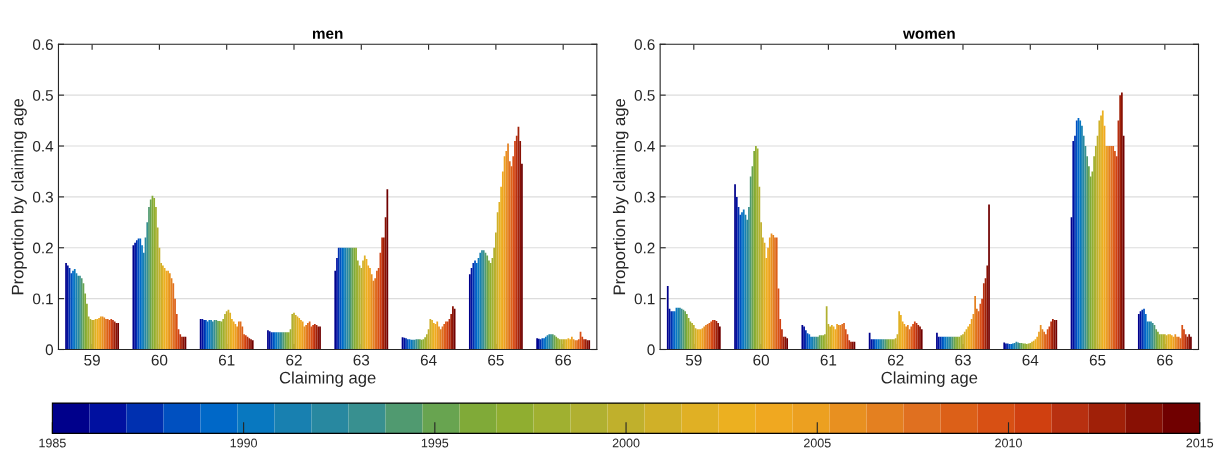  What do you see at coordinates (52, 443) in the screenshot?
I see `color-bar-label: 1985` at bounding box center [52, 443].